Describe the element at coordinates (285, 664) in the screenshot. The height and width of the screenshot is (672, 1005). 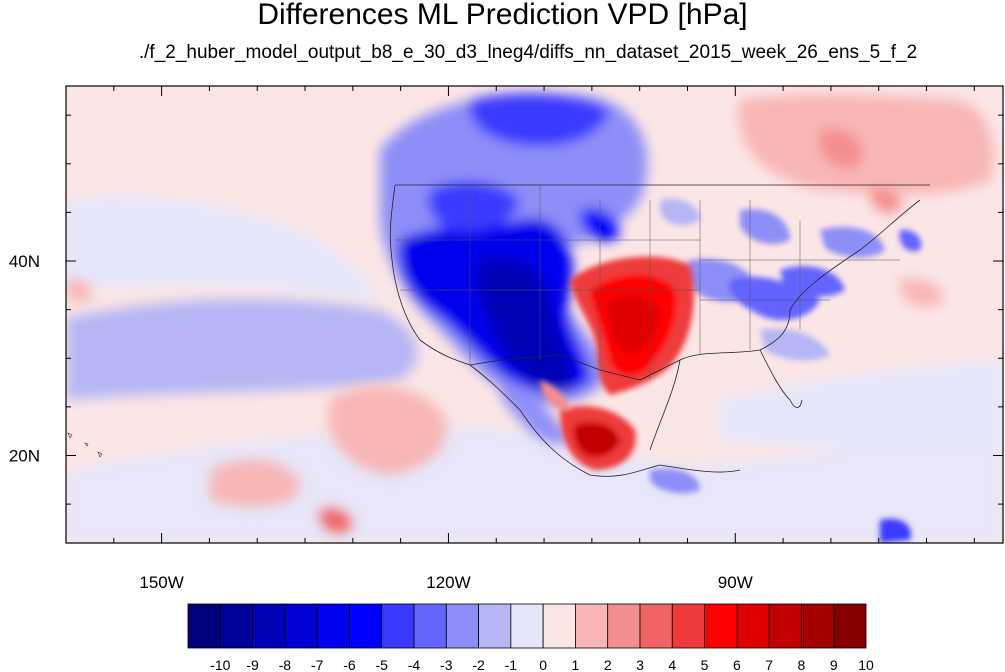
I see `colorbar-label: -8` at that location.